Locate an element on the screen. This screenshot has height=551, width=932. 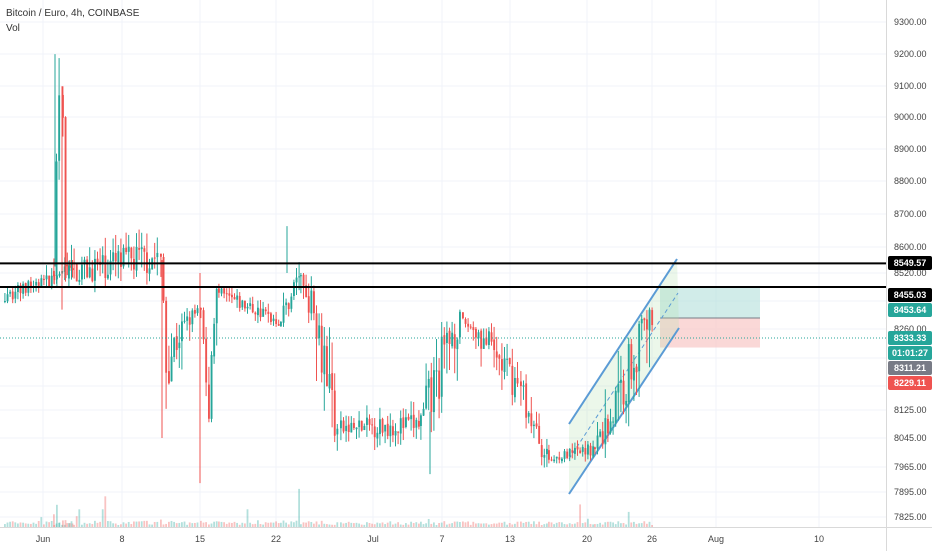
time-label: 20 is located at coordinates (587, 539).